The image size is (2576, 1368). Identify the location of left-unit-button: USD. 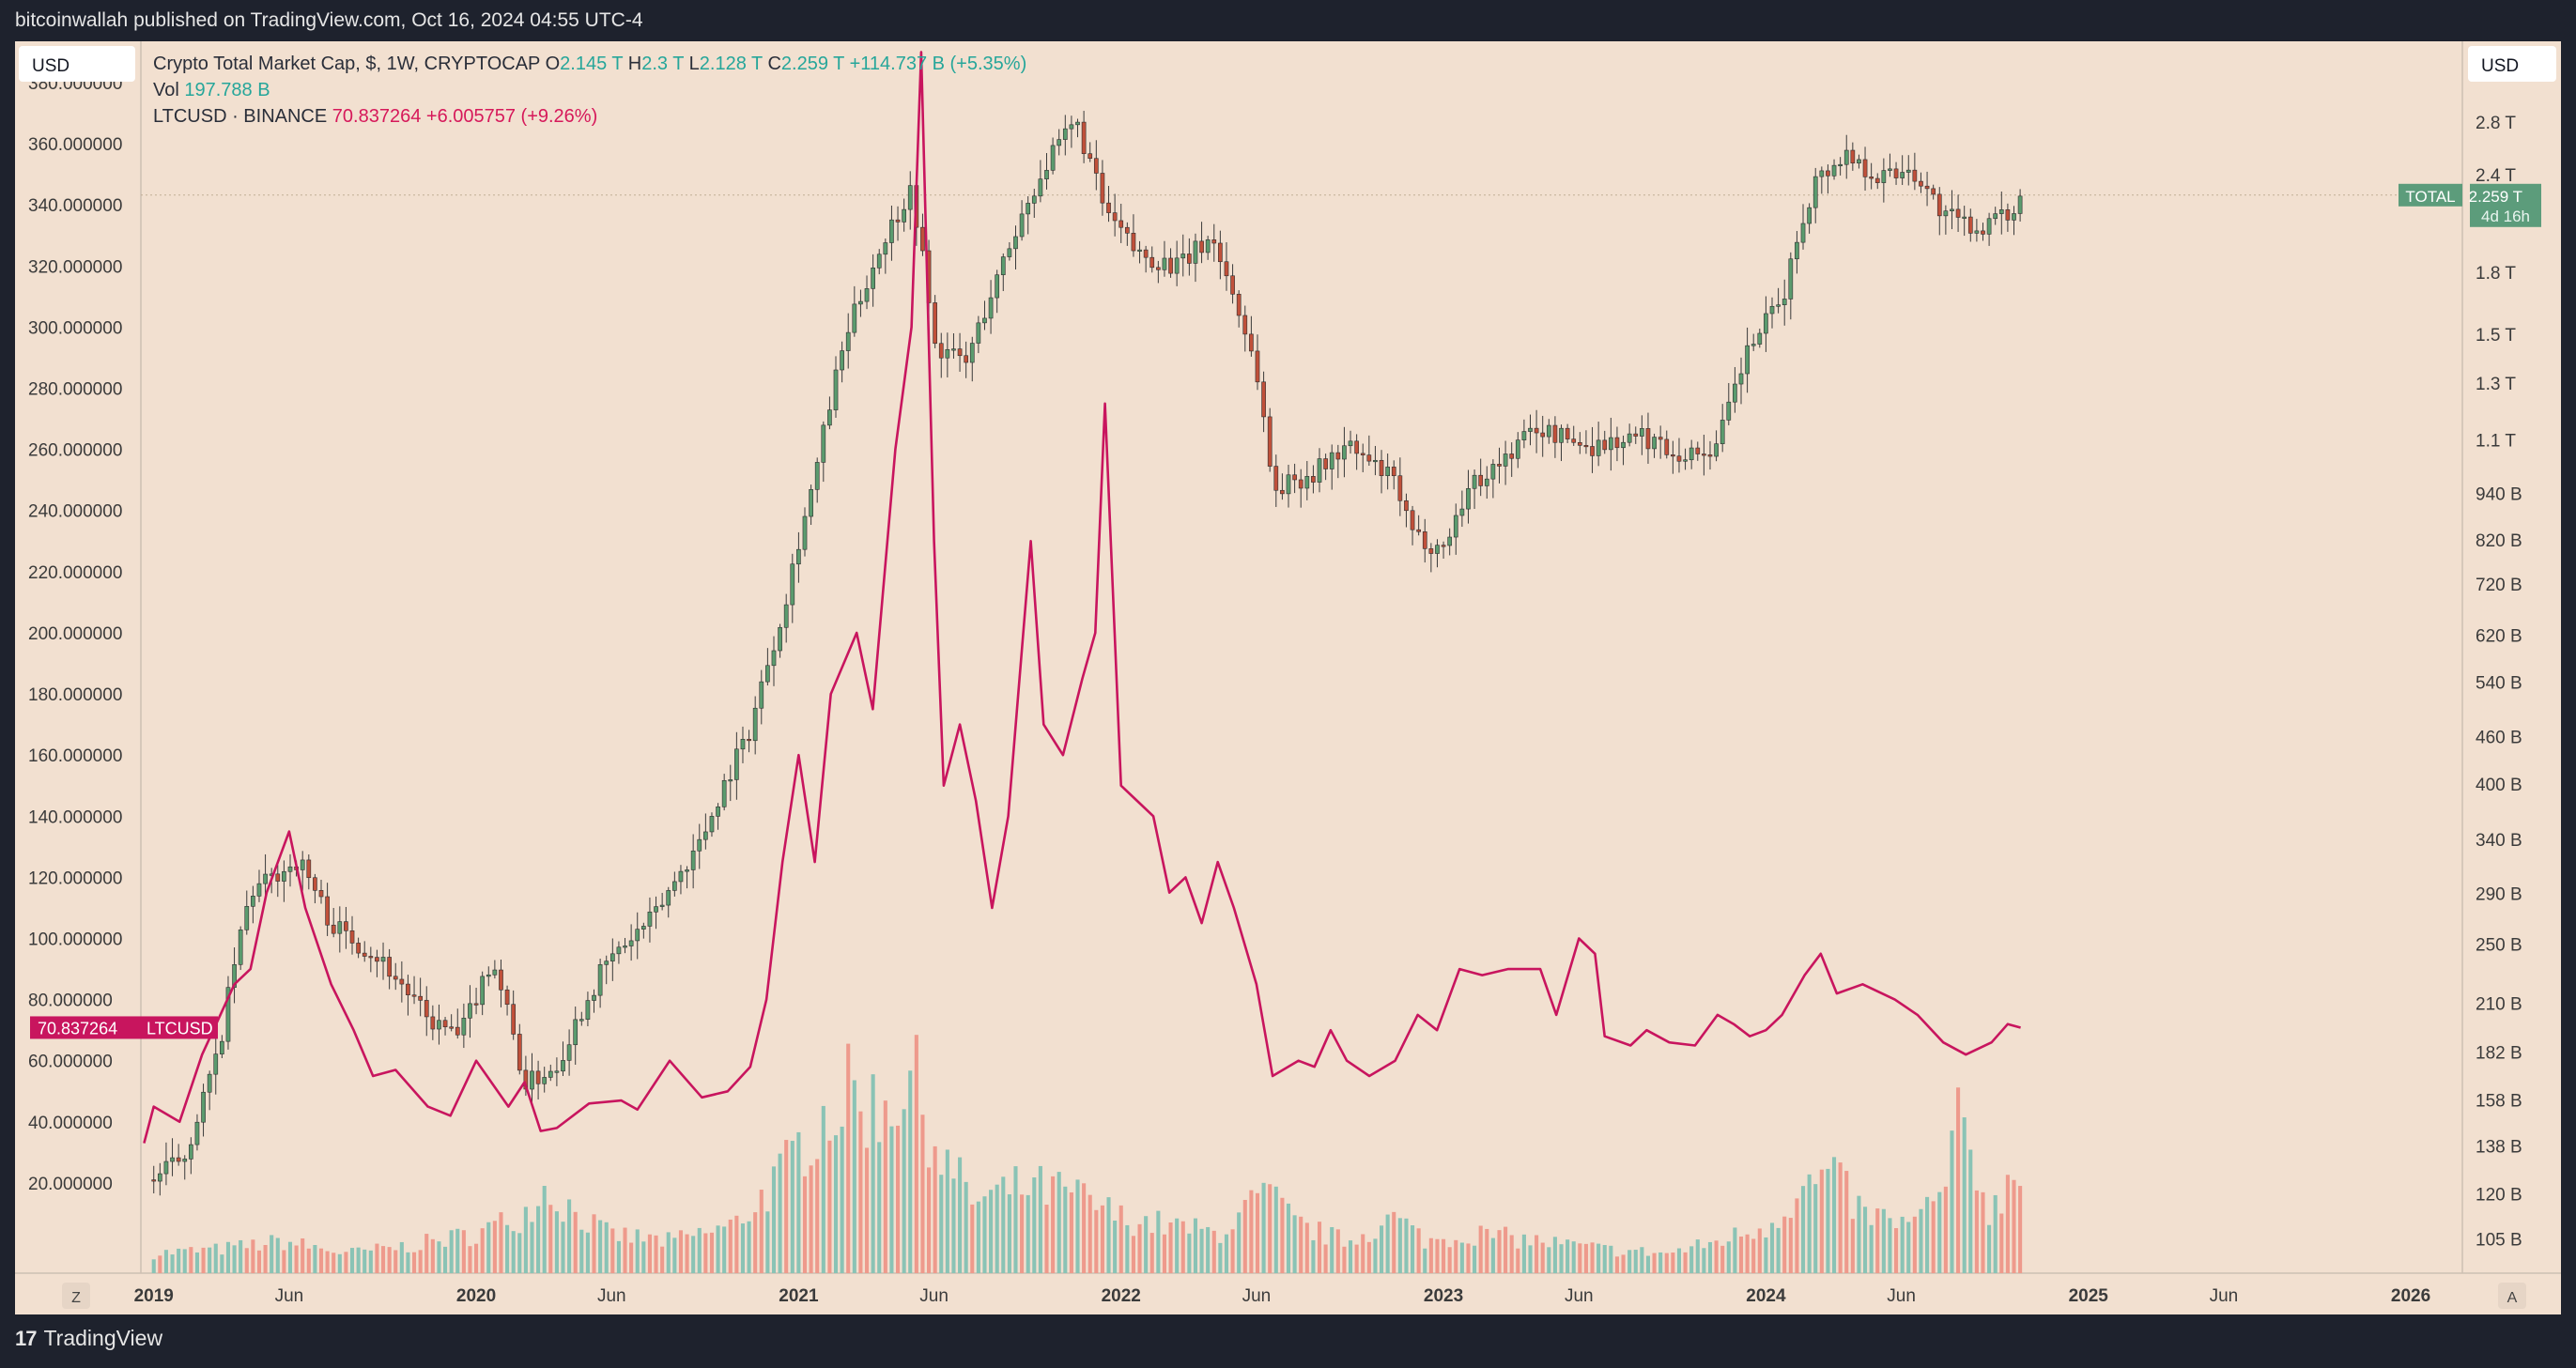
(77, 64).